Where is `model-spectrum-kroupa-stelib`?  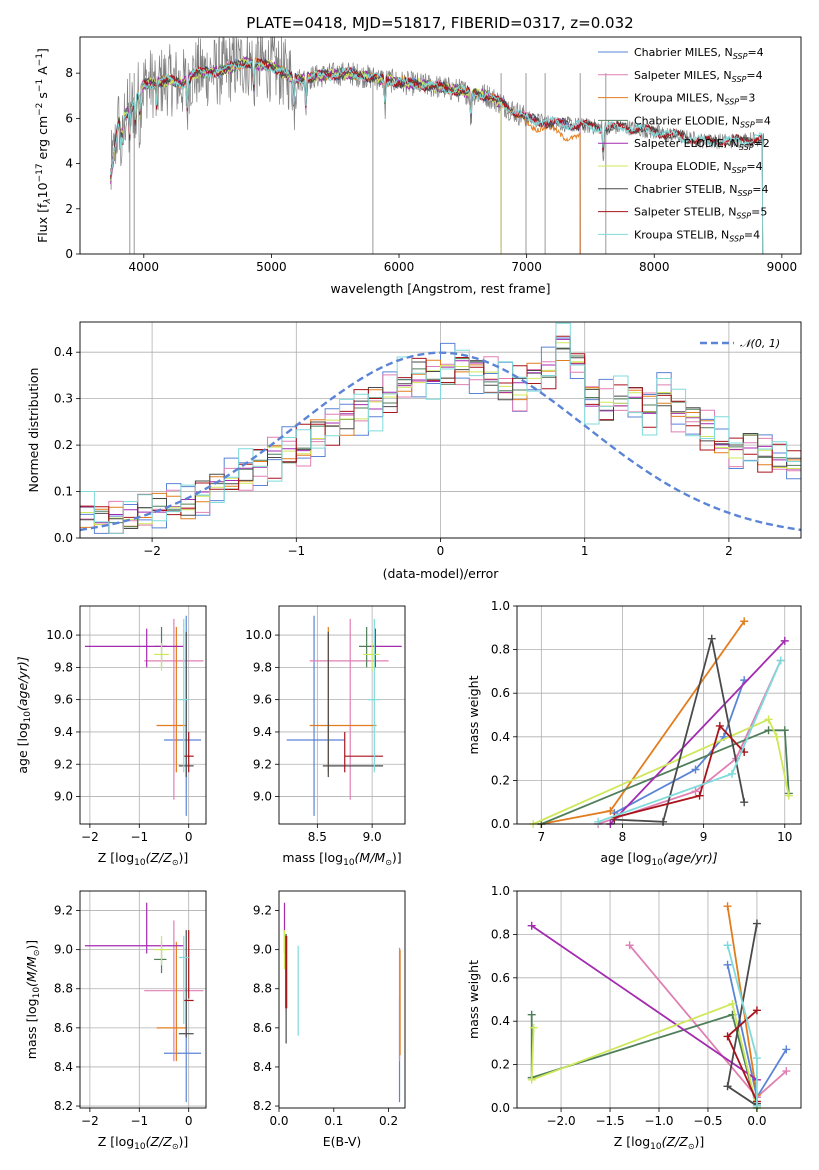
model-spectrum-kroupa-stelib is located at coordinates (437, 156).